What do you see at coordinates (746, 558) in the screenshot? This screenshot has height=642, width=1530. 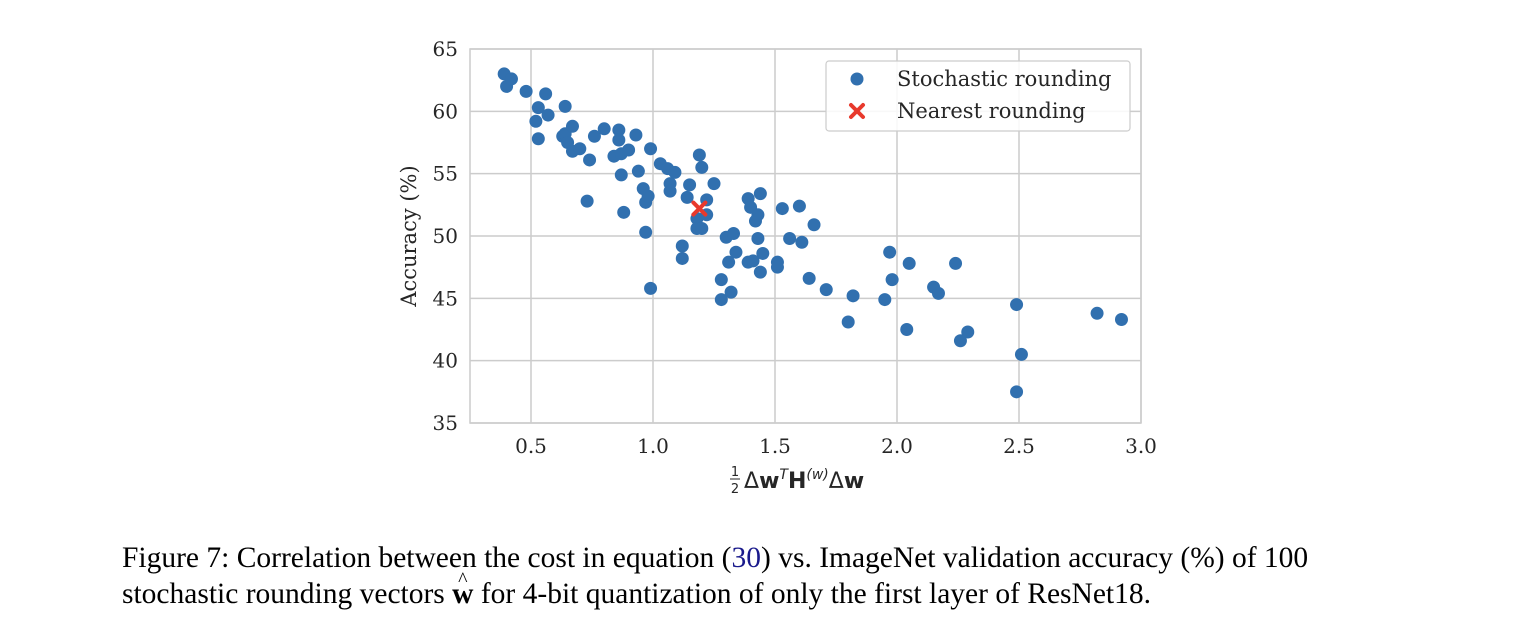 I see `equation-reference-link: 30` at bounding box center [746, 558].